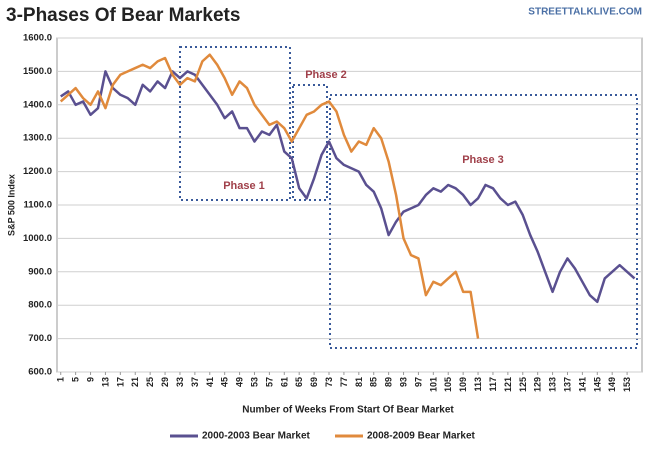  What do you see at coordinates (165, 382) in the screenshot?
I see `x-tick-label: 29` at bounding box center [165, 382].